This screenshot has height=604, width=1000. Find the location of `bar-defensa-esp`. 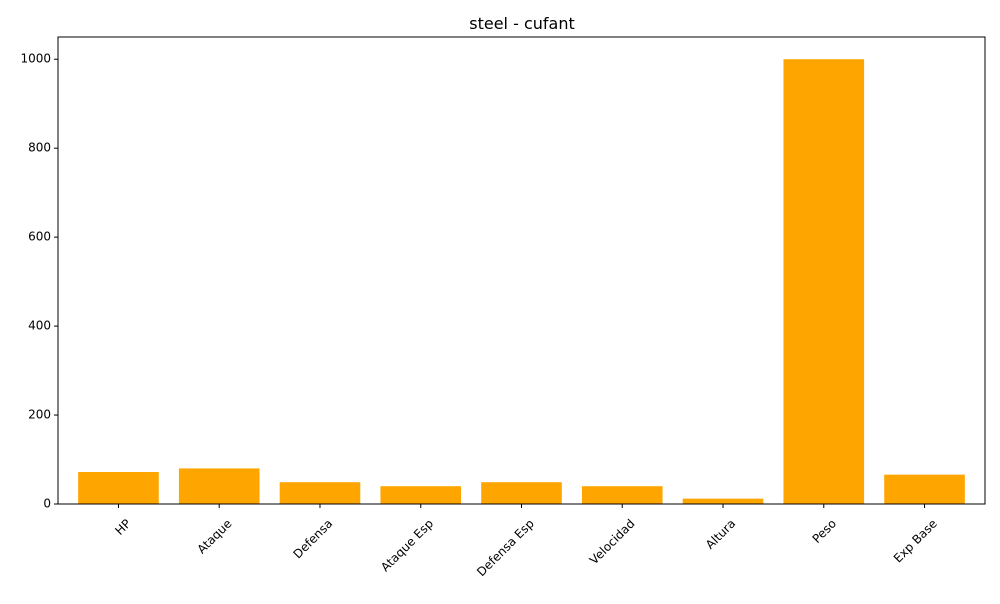

bar-defensa-esp is located at coordinates (521, 493).